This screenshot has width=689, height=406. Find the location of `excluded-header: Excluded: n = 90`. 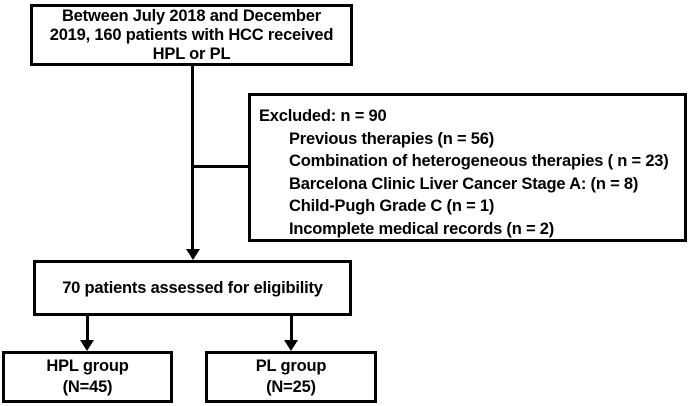

excluded-header: Excluded: n = 90 is located at coordinates (323, 116).